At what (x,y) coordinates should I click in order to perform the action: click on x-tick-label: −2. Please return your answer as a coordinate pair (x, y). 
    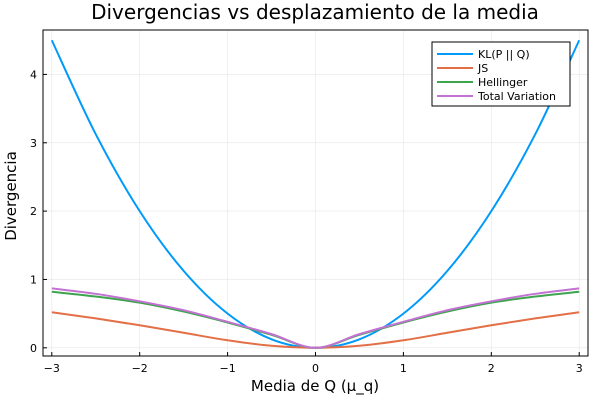
    Looking at the image, I should click on (140, 368).